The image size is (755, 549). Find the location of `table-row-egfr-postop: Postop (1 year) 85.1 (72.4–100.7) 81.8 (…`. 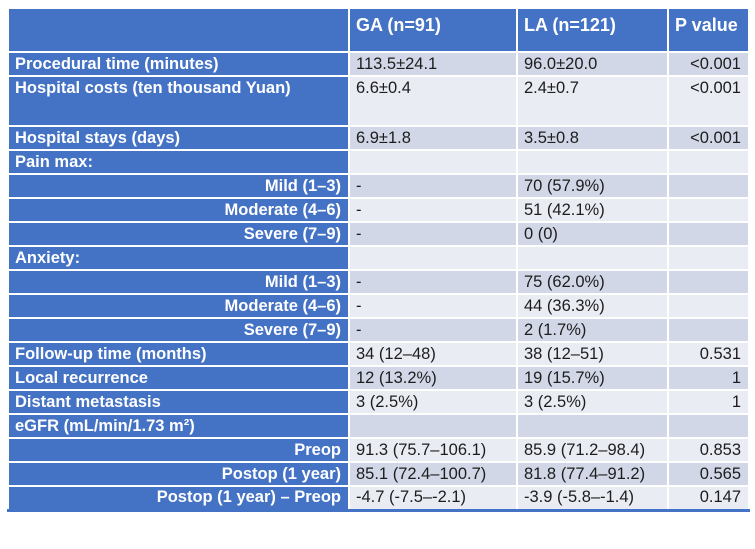

table-row-egfr-postop: Postop (1 year) 85.1 (72.4–100.7) 81.8 (… is located at coordinates (378, 474).